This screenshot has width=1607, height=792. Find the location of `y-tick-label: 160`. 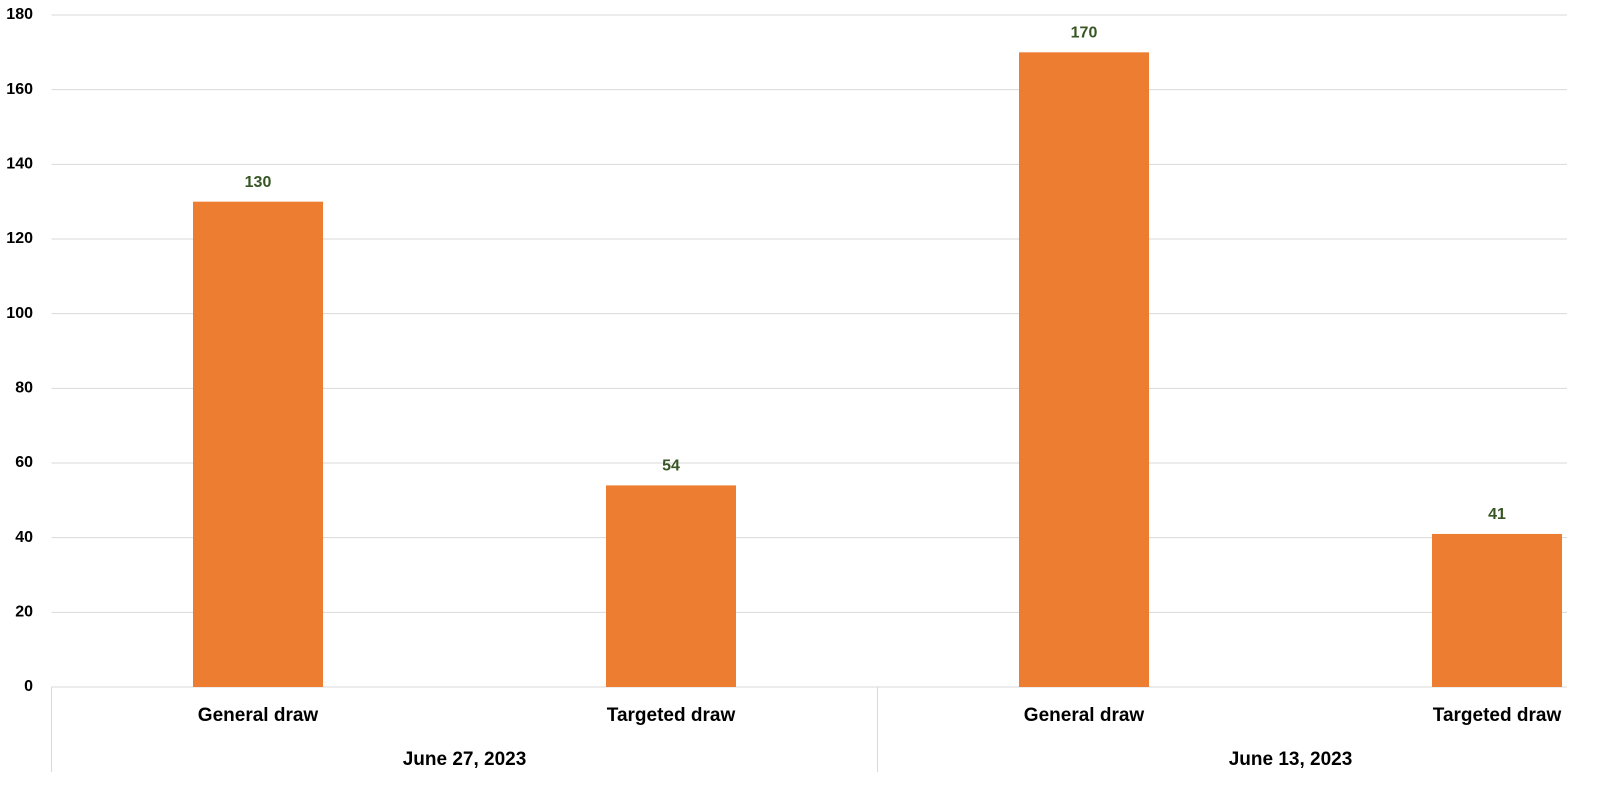

y-tick-label: 160 is located at coordinates (19, 89).